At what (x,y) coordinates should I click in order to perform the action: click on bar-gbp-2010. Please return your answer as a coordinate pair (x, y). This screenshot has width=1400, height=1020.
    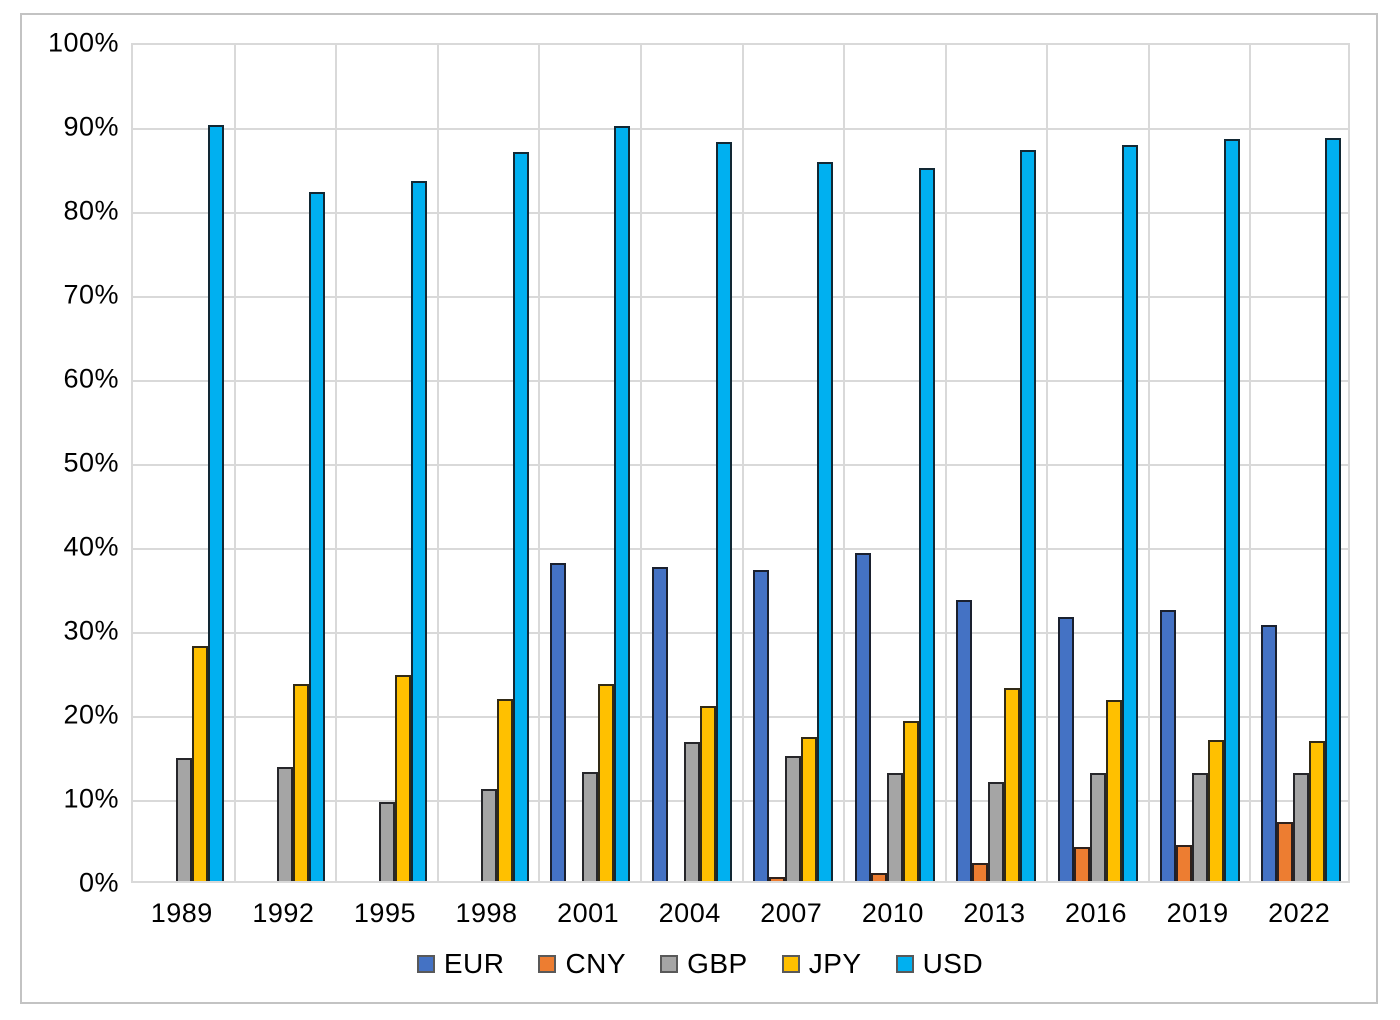
    Looking at the image, I should click on (894, 826).